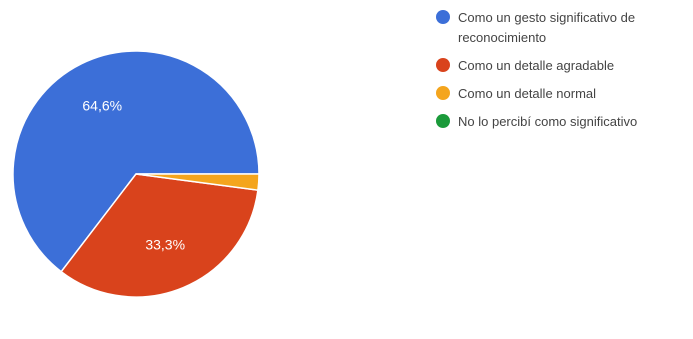 The width and height of the screenshot is (693, 339). I want to click on legend-item: Como un detalle agradable, so click(563, 66).